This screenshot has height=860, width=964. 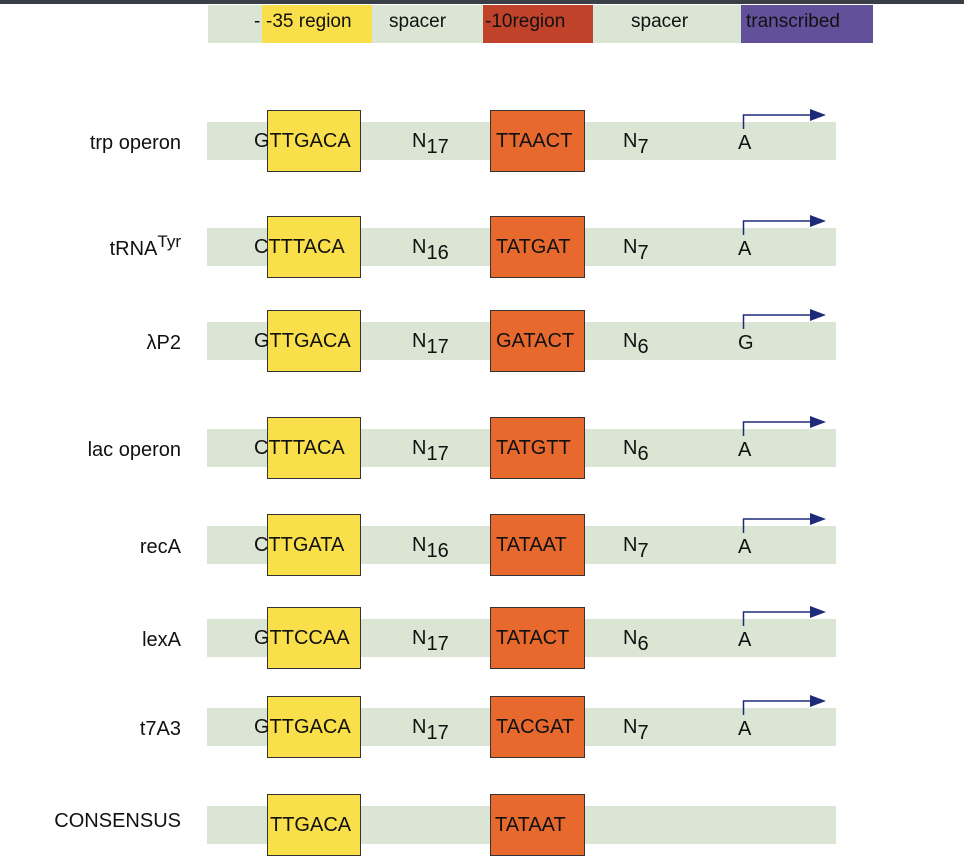 I want to click on minus10-seq: TATACT, so click(x=533, y=638).